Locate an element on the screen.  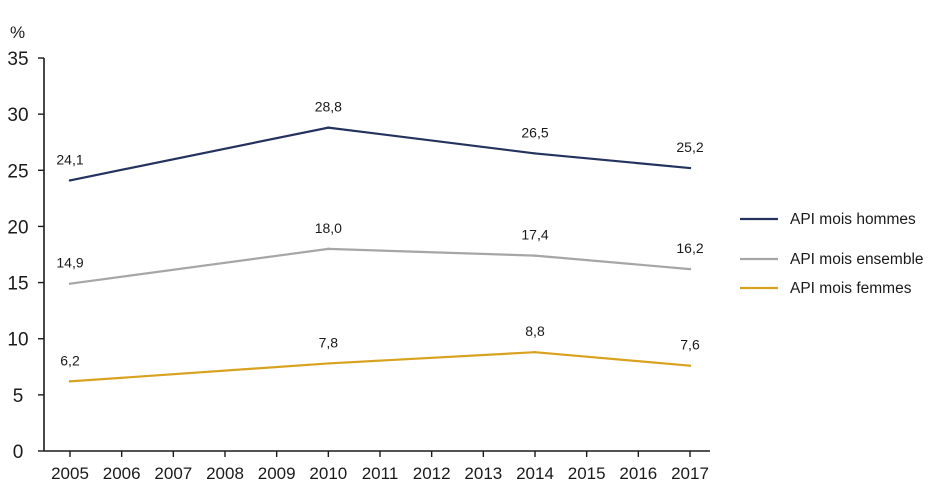
data-label: 7,8 is located at coordinates (329, 342).